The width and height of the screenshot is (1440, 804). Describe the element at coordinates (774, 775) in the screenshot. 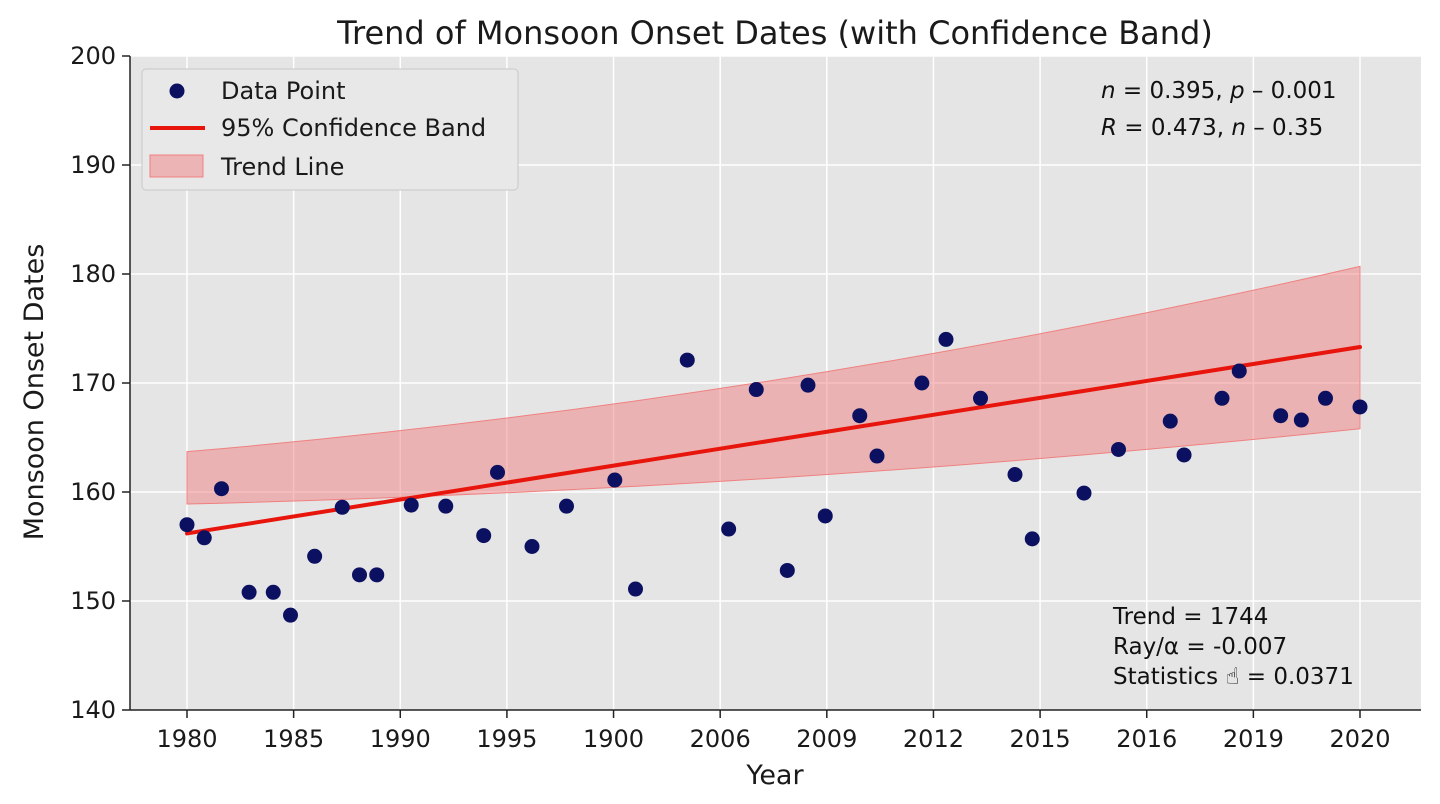

I see `x-axis-title: Year` at that location.